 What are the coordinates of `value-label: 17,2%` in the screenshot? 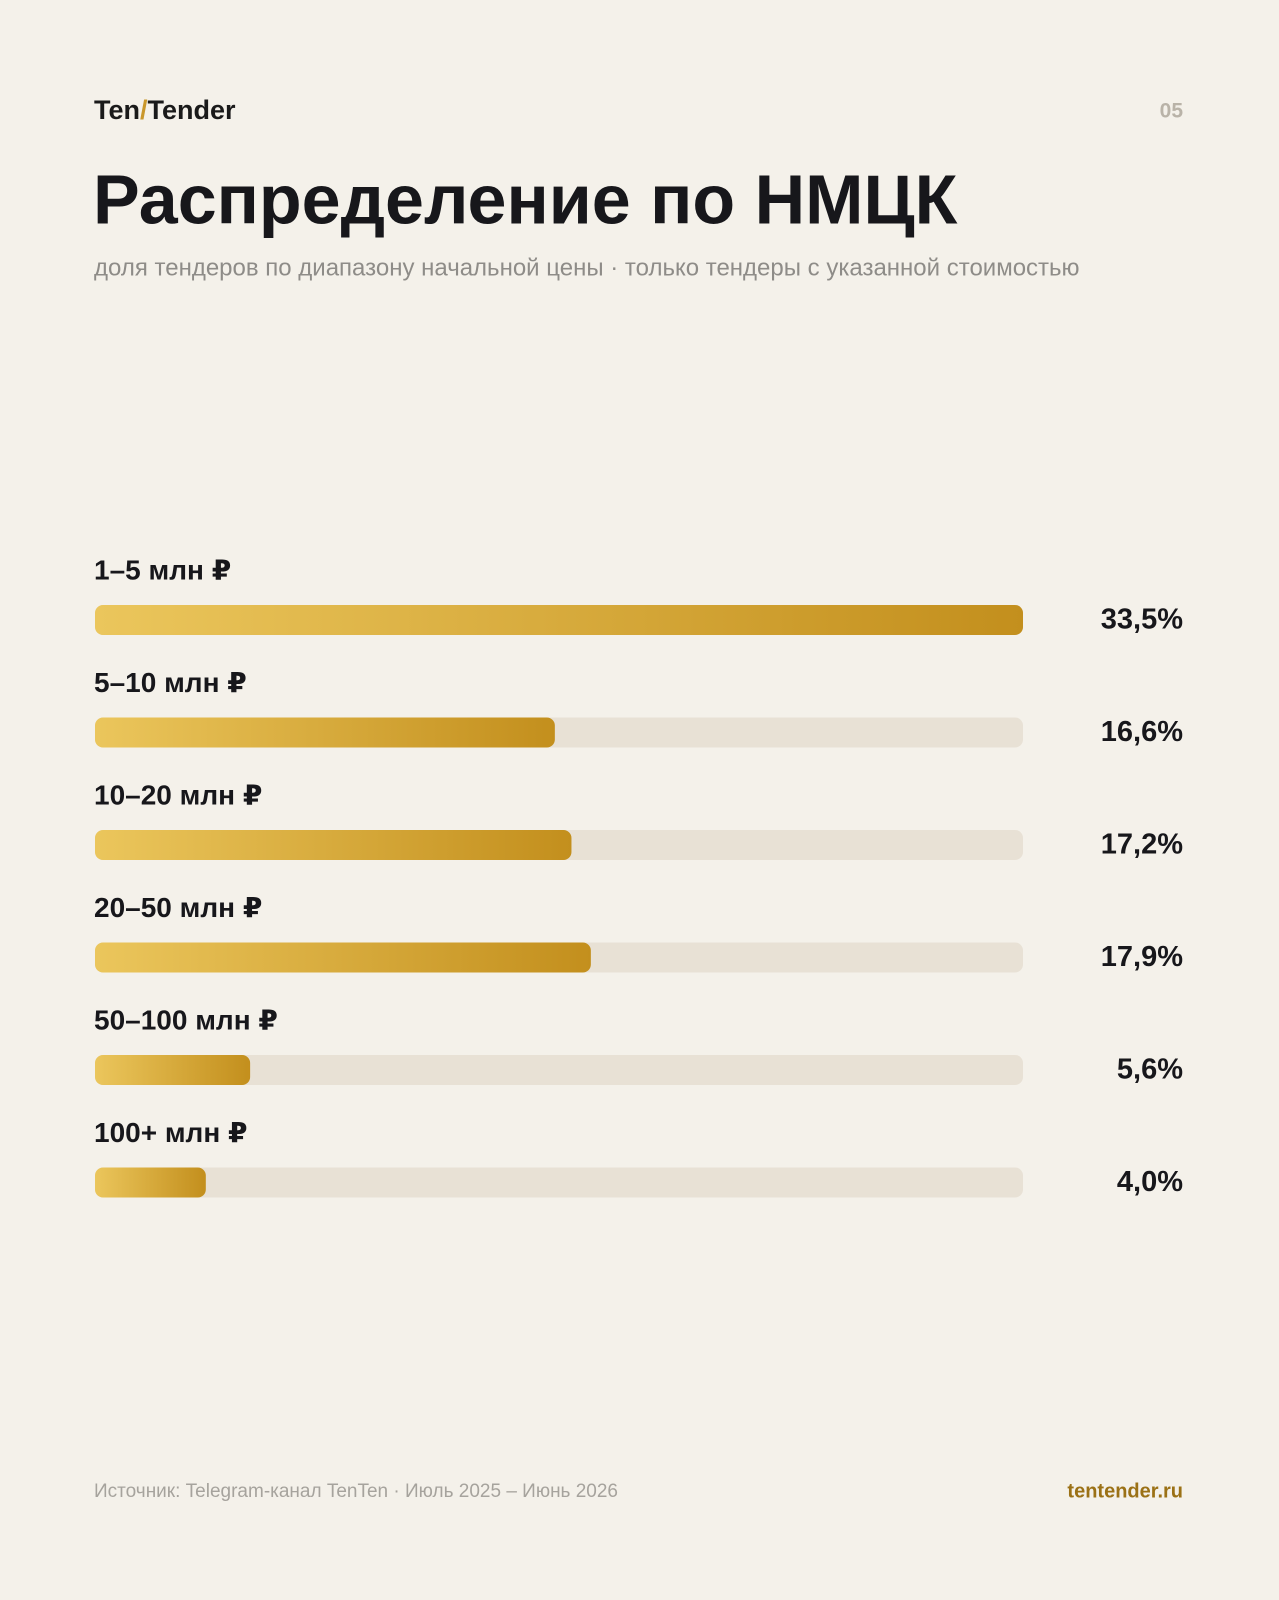 It's located at (1142, 845).